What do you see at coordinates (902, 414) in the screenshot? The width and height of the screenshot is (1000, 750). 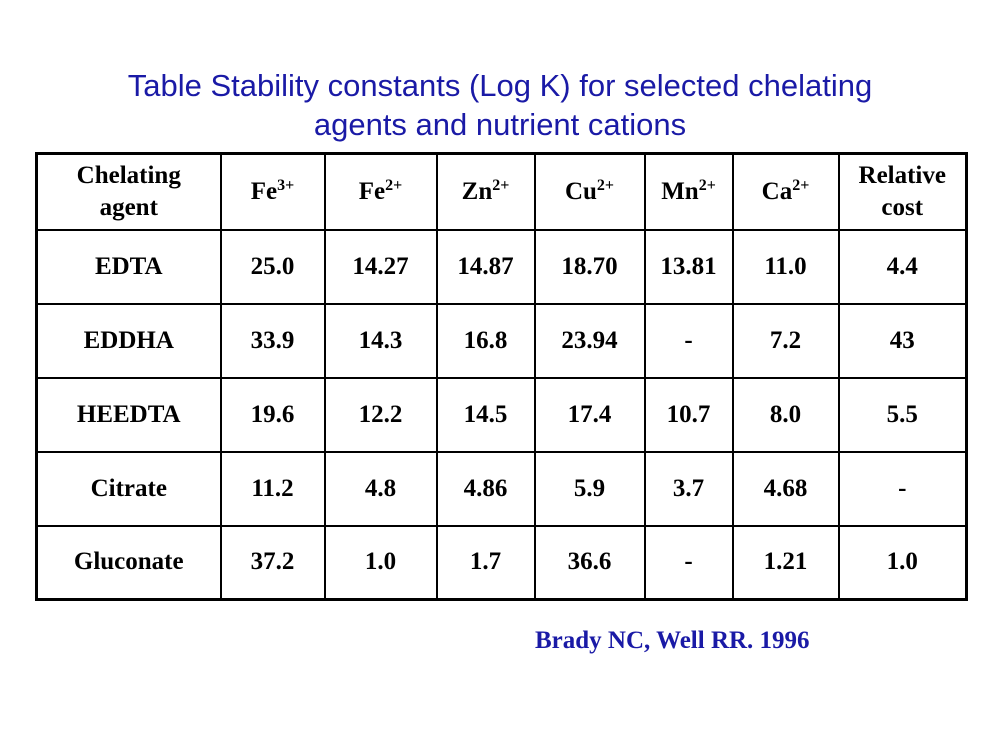 I see `cell-value: 5.5` at bounding box center [902, 414].